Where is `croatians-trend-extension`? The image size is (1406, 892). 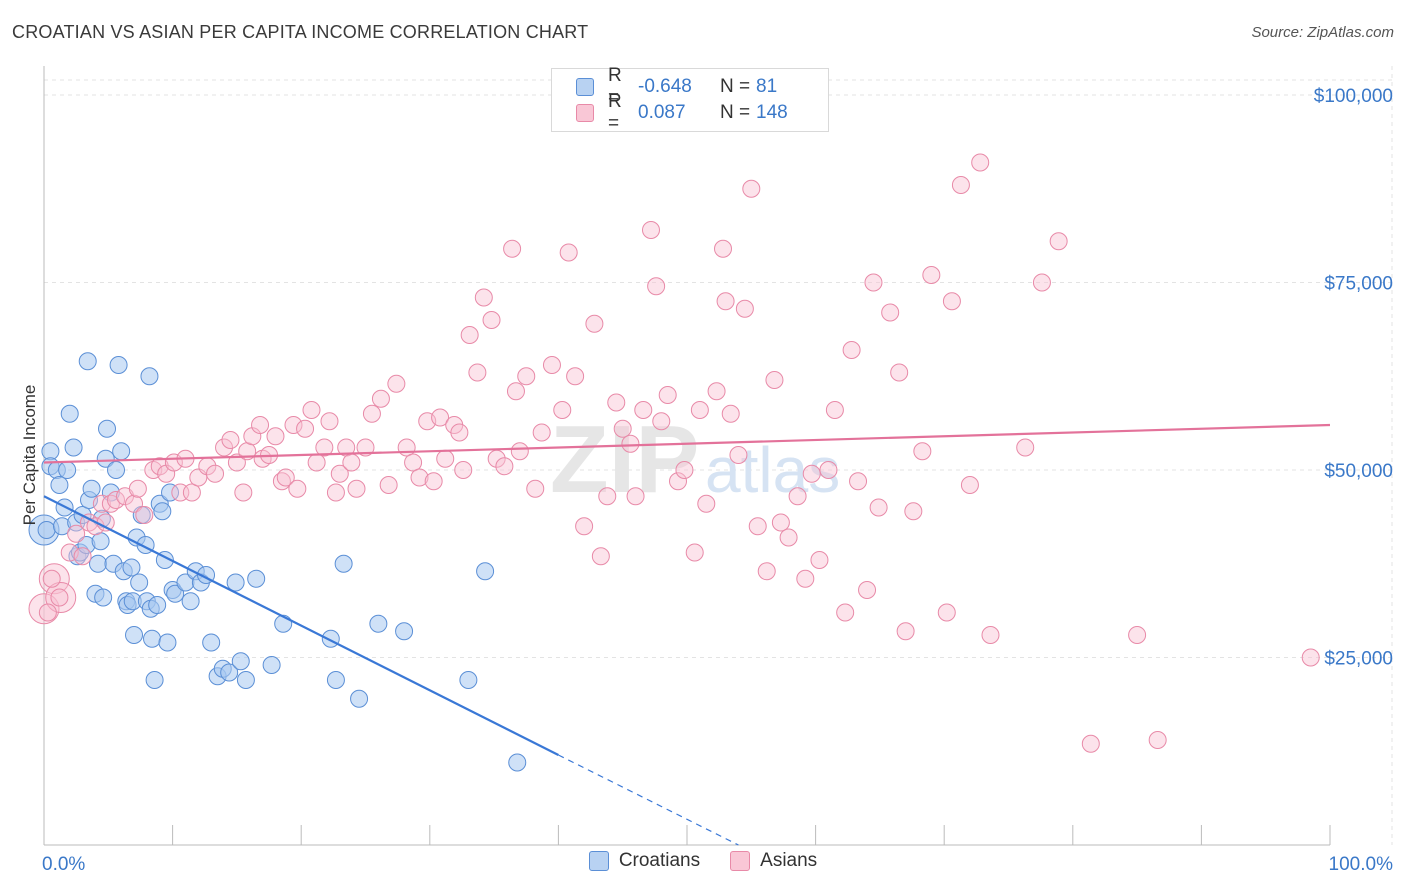 croatians-trend-extension is located at coordinates (648, 800).